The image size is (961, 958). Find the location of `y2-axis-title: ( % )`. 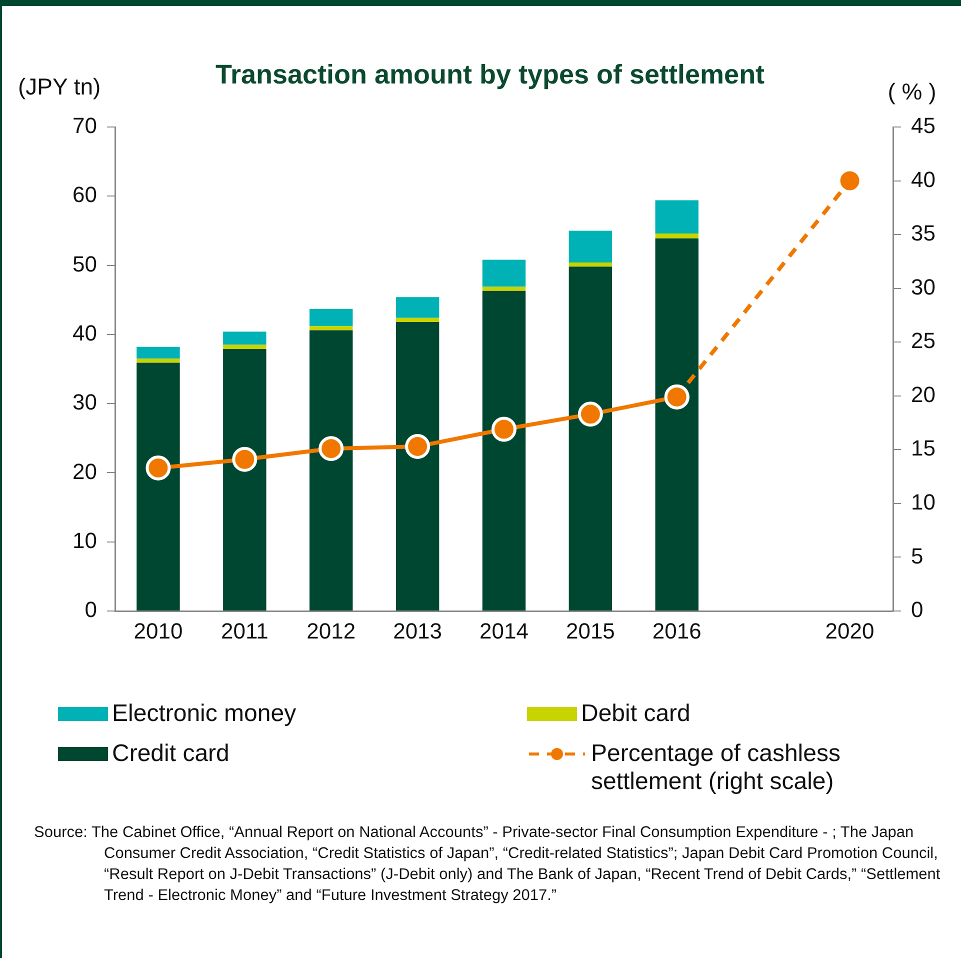

y2-axis-title: ( % ) is located at coordinates (912, 91).